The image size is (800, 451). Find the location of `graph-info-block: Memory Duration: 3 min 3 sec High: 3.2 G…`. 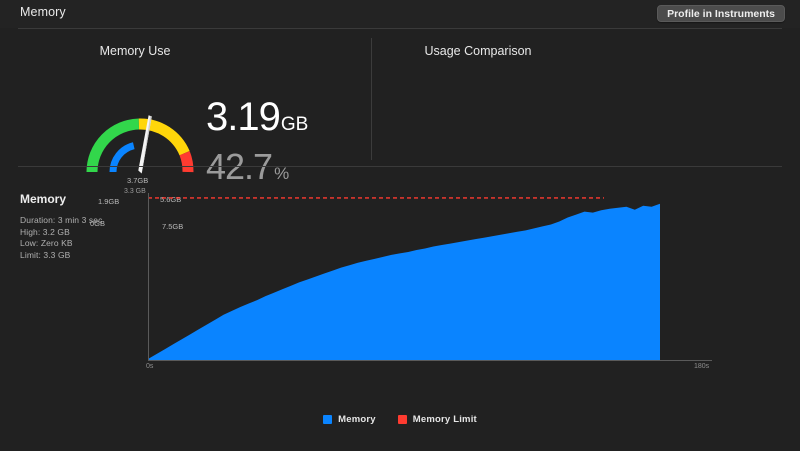

graph-info-block: Memory Duration: 3 min 3 sec High: 3.2 G… is located at coordinates (77, 226).